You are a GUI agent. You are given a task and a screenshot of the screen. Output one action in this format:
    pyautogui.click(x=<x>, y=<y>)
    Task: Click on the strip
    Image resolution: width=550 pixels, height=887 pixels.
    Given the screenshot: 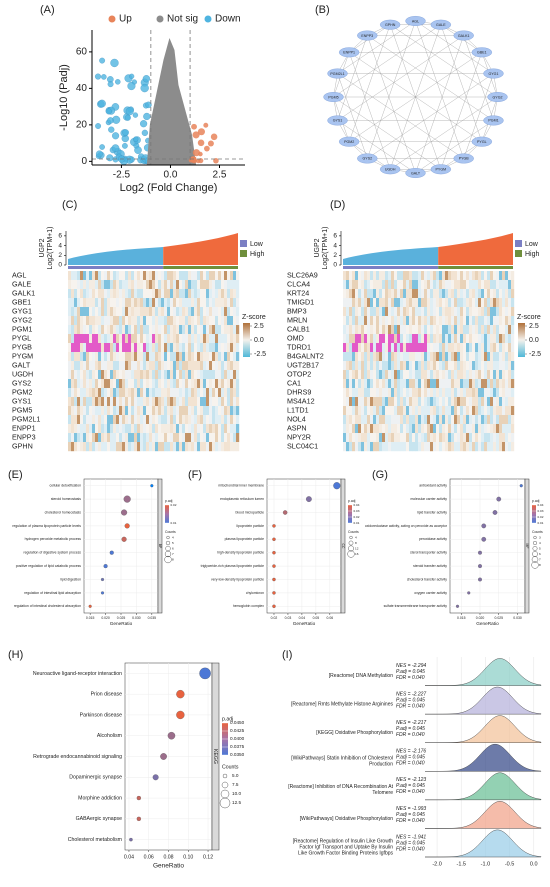 What is the action you would take?
    pyautogui.click(x=527, y=546)
    